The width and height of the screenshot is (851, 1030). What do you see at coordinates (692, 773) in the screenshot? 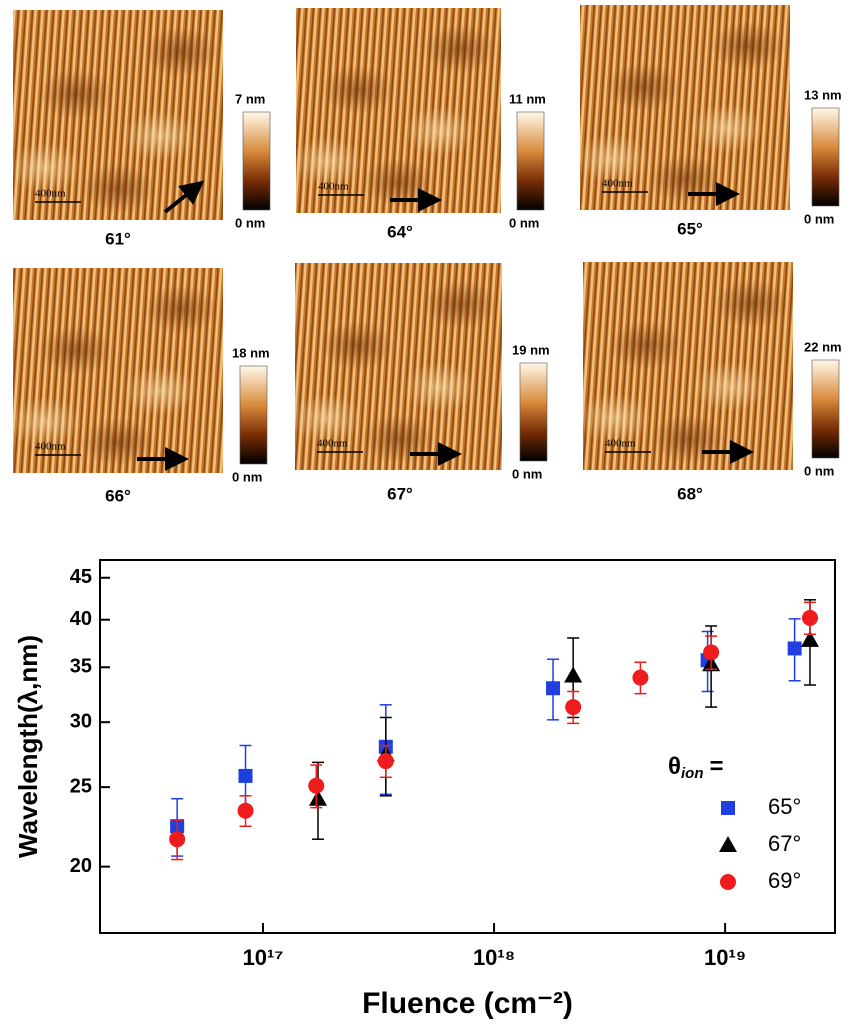
I see `legend-title-part: ion` at bounding box center [692, 773].